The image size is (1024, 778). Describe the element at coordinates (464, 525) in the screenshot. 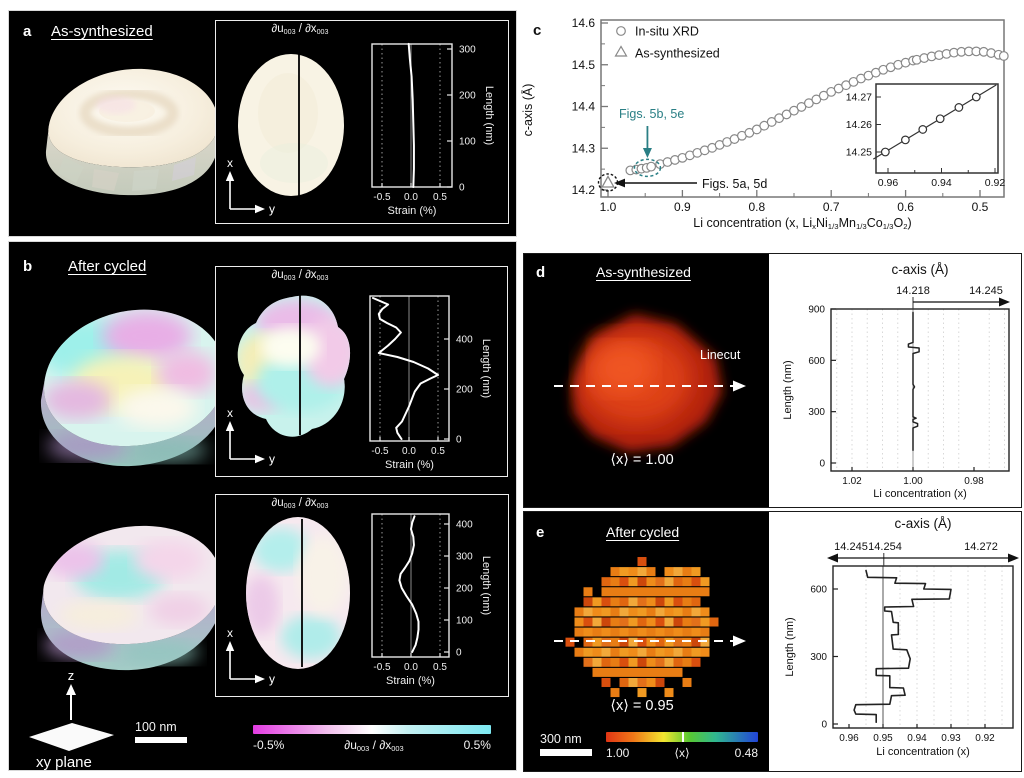

I see `svg-text: 400` at that location.